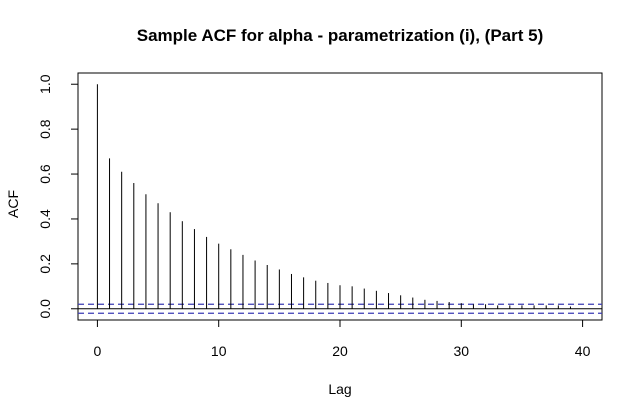  What do you see at coordinates (45, 129) in the screenshot?
I see `y-tick-label: 0.8` at bounding box center [45, 129].